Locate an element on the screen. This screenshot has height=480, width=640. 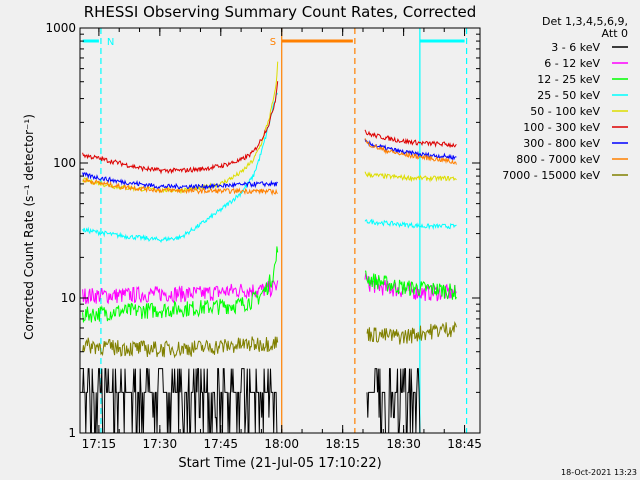
y-tick-label: 10 is located at coordinates (68, 298).